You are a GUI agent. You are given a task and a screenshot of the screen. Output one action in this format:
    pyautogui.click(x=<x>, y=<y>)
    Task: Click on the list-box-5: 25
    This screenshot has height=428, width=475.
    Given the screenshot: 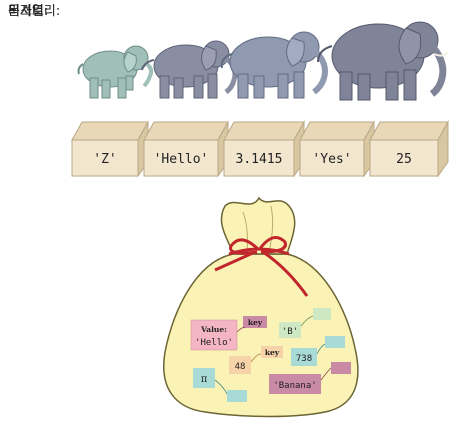 What is the action you would take?
    pyautogui.click(x=409, y=149)
    